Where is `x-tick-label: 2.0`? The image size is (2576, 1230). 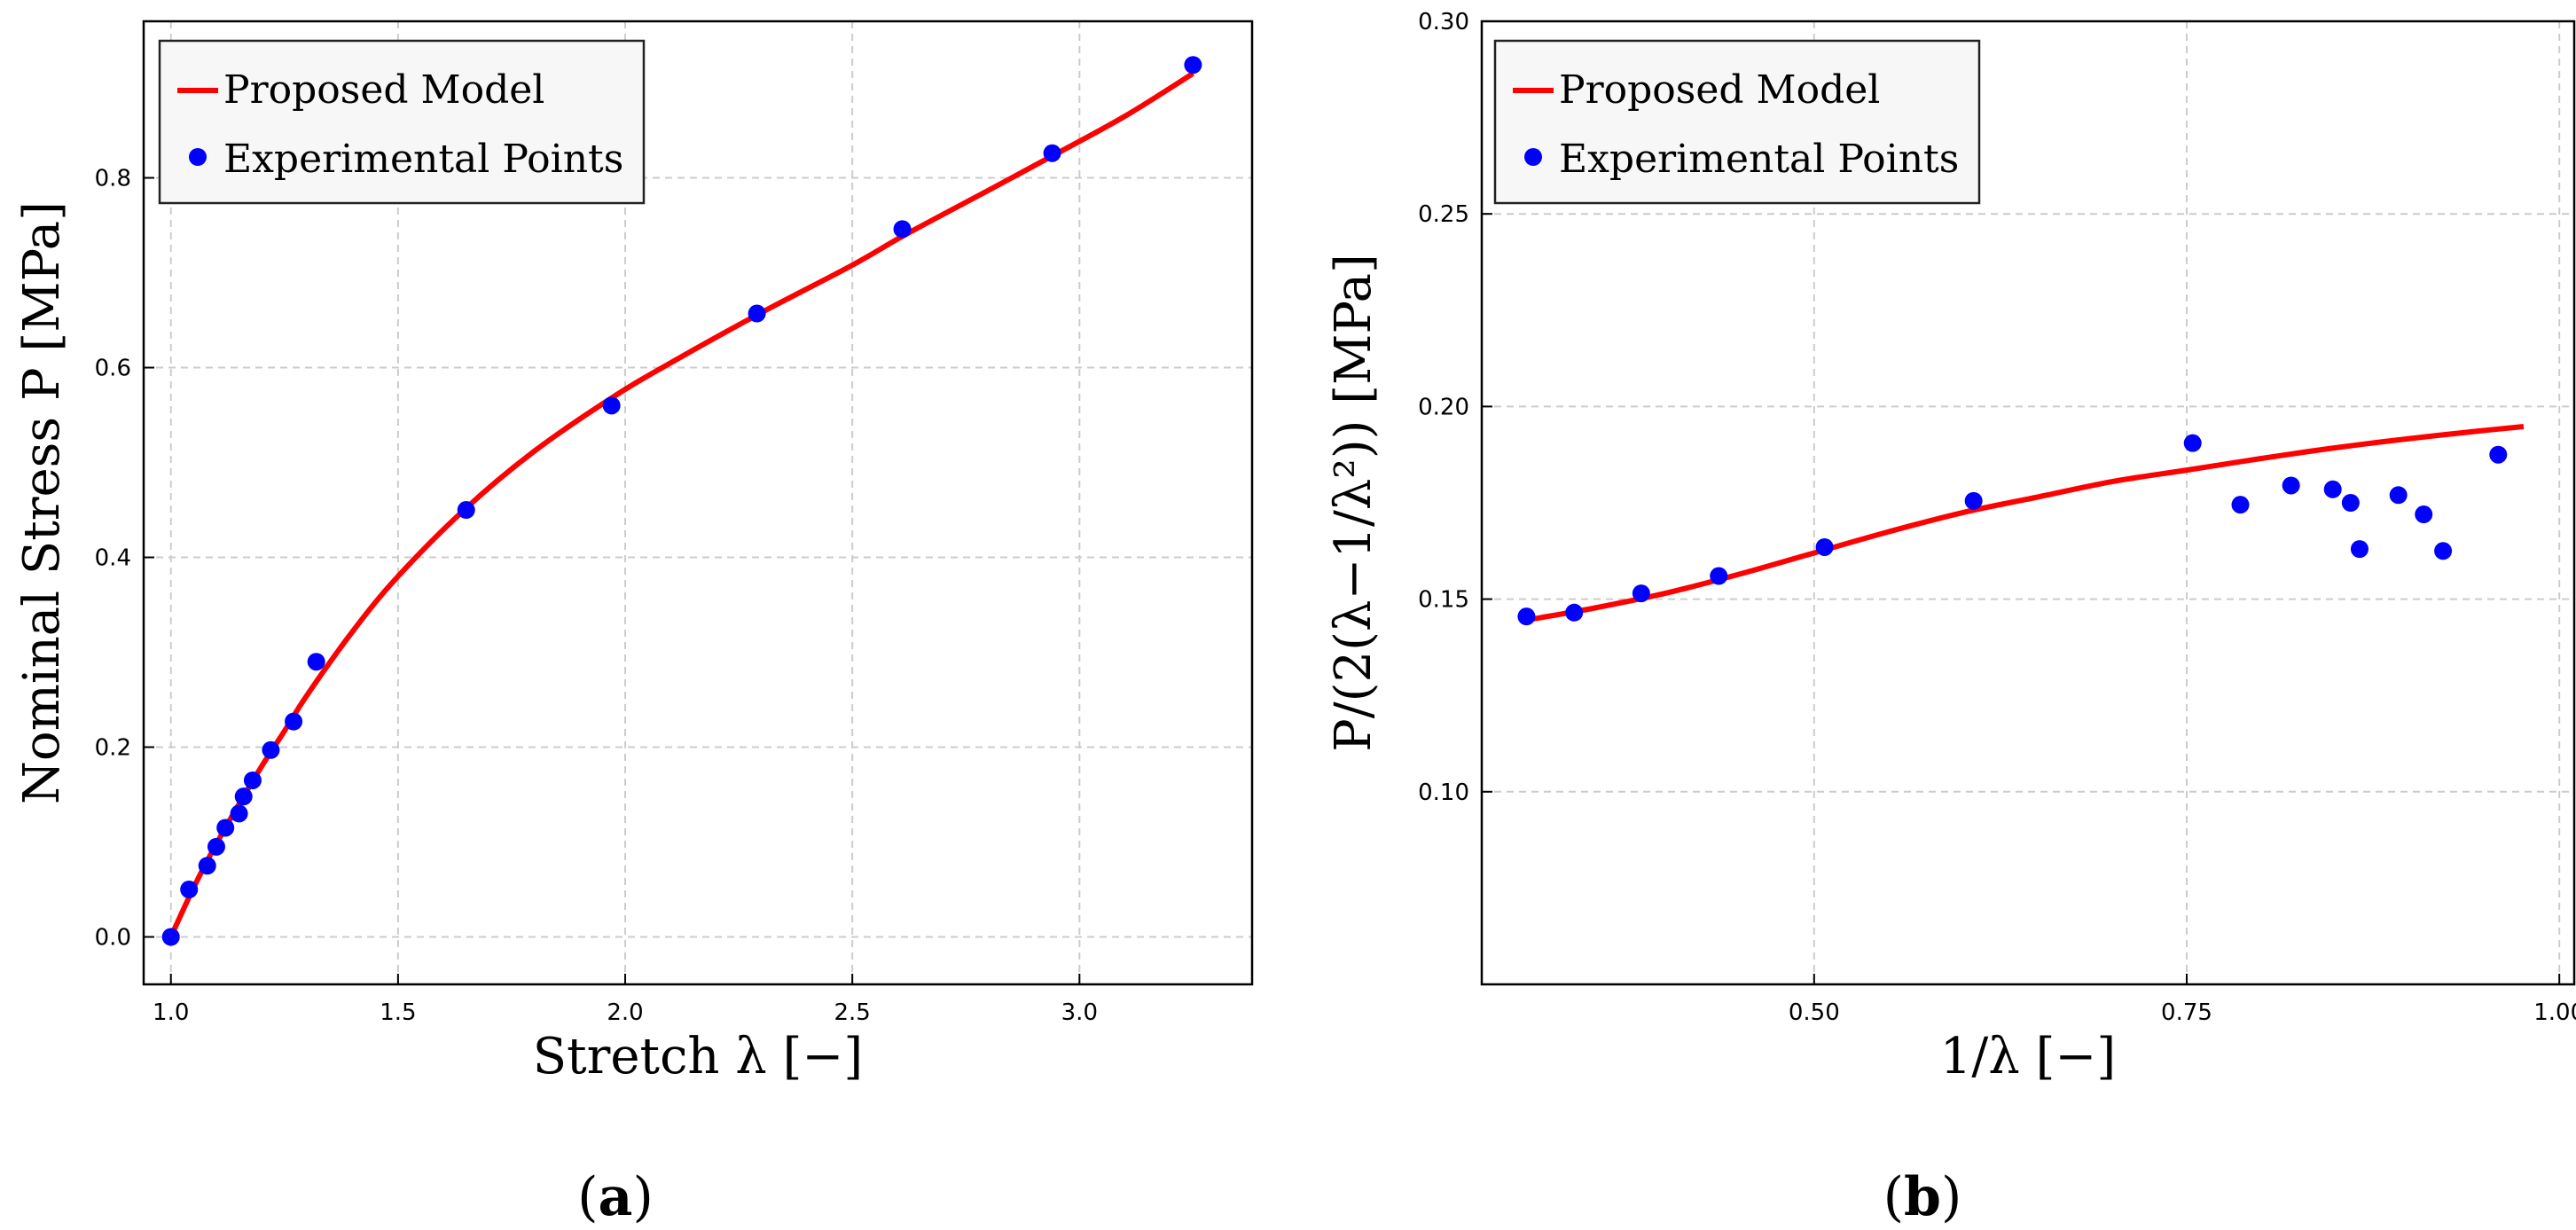 x-tick-label: 2.0 is located at coordinates (625, 1012).